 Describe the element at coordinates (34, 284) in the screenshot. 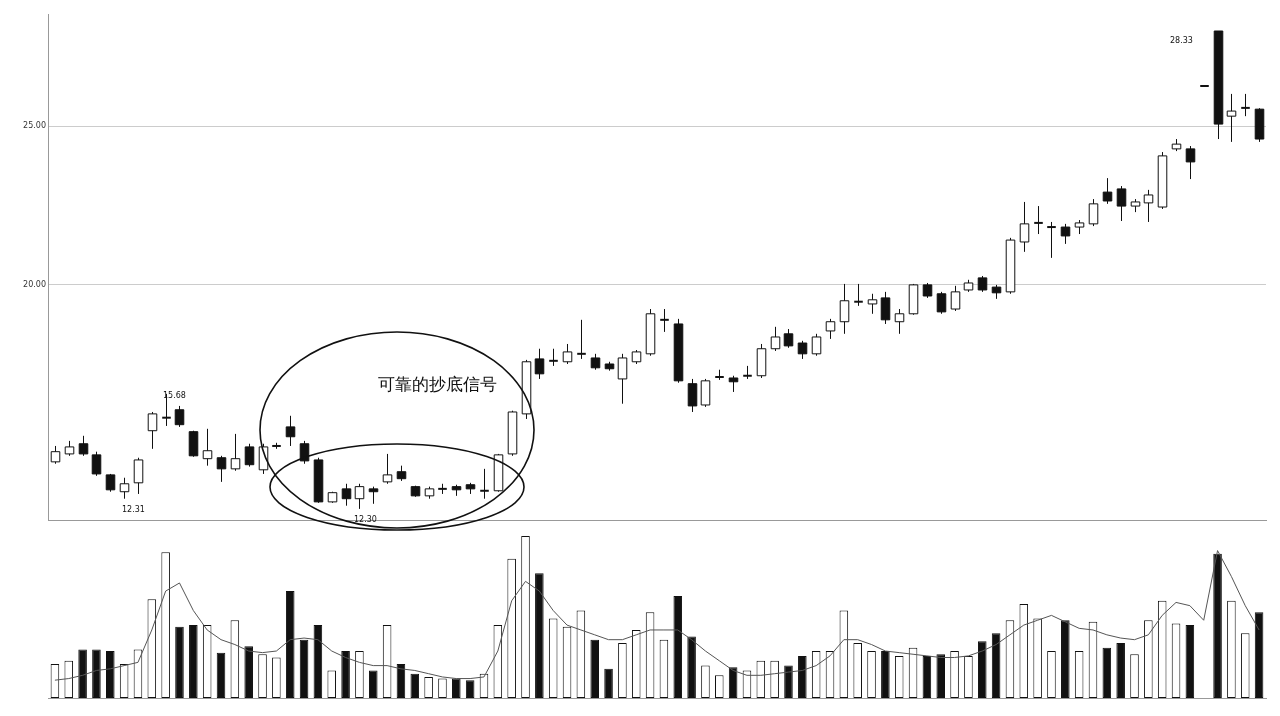

I see `y-tick-label: 20.00` at that location.